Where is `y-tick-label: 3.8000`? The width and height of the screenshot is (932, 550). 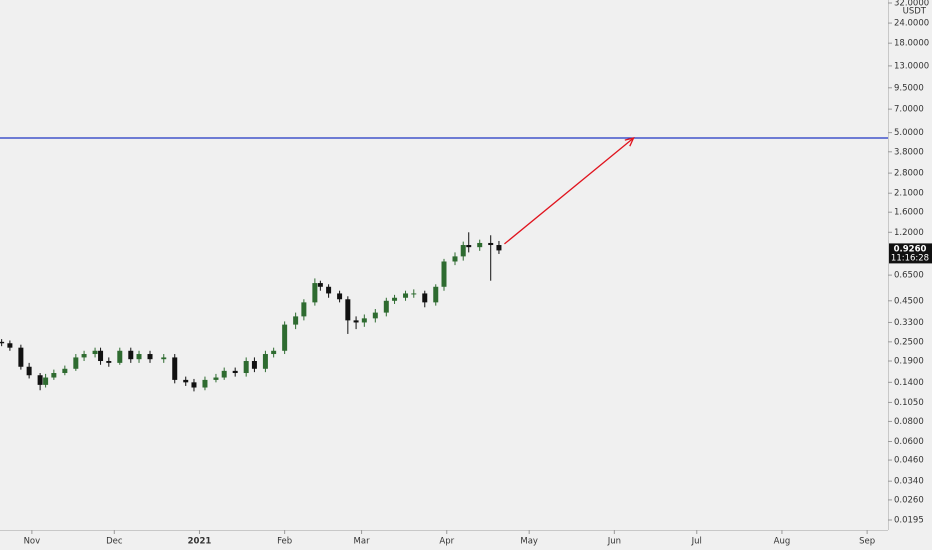
y-tick-label: 3.8000 is located at coordinates (909, 152).